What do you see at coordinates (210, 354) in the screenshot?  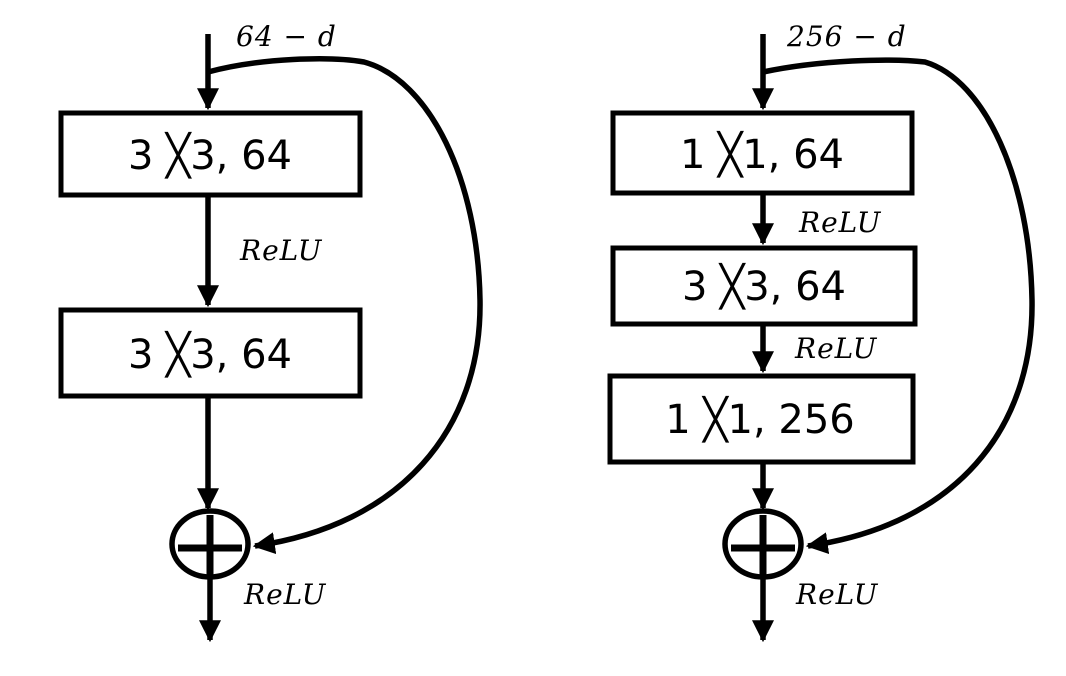 I see `left-conv-layer-2-label: 3 ╳3, 64` at bounding box center [210, 354].